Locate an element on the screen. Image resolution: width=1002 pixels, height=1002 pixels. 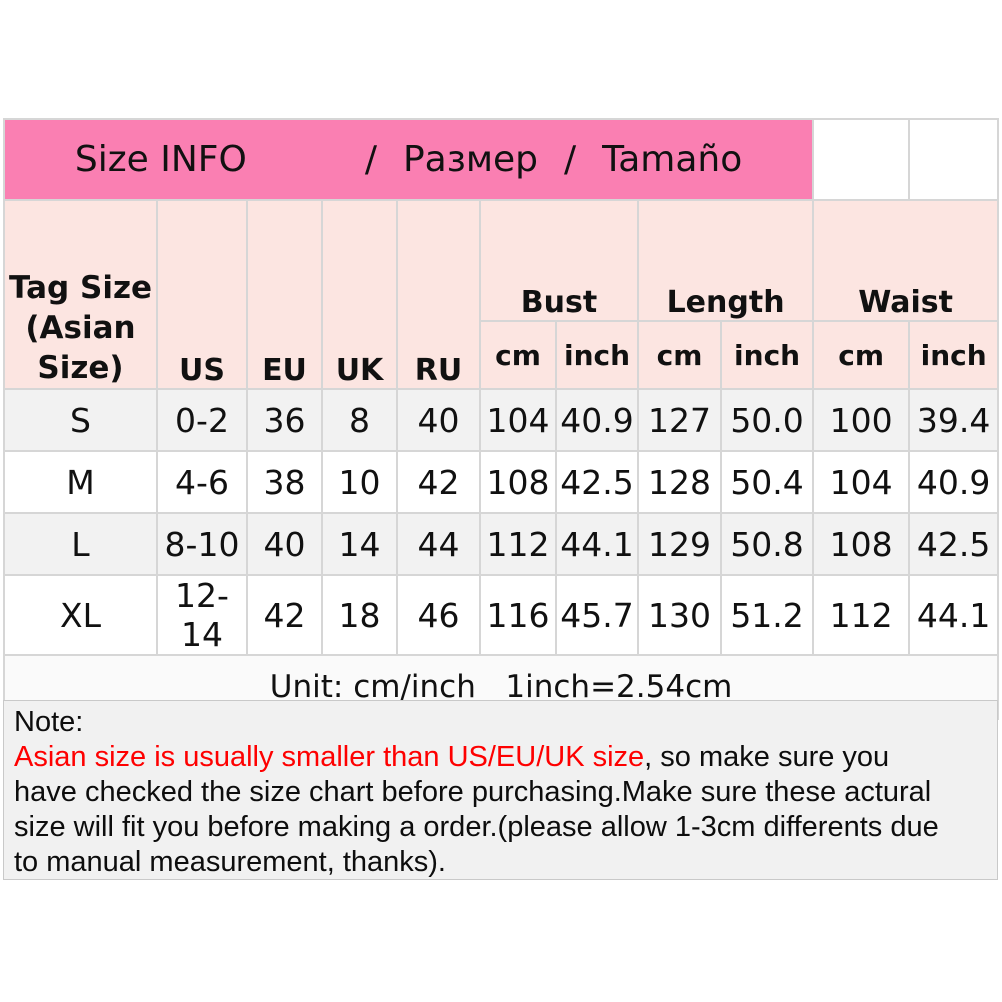
banner-title-es: Tamaño is located at coordinates (672, 159).